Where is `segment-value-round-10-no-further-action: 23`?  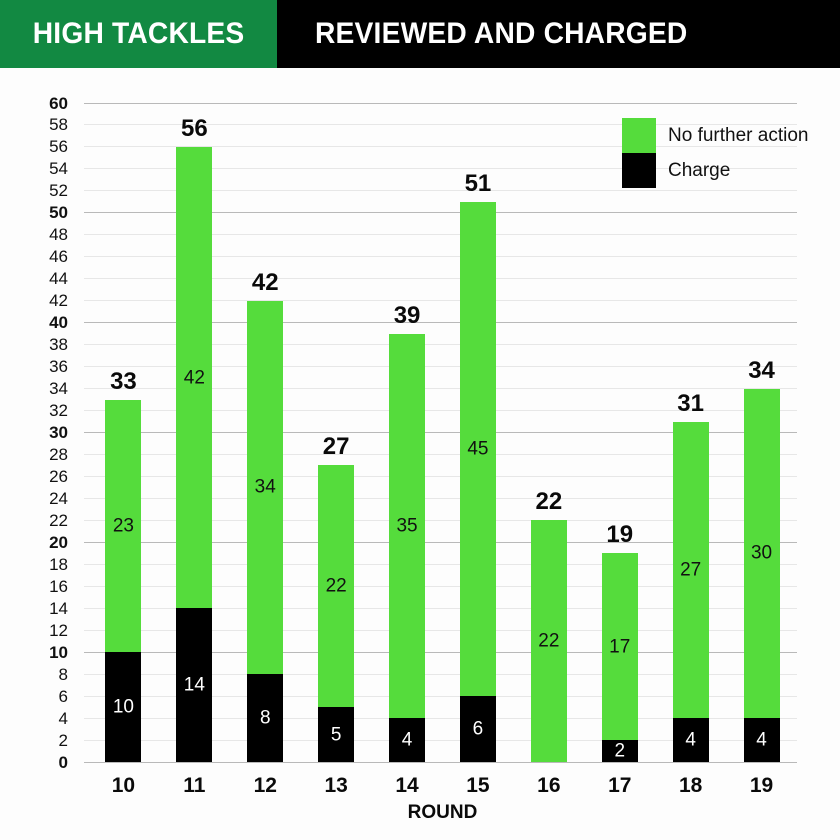 segment-value-round-10-no-further-action: 23 is located at coordinates (123, 526).